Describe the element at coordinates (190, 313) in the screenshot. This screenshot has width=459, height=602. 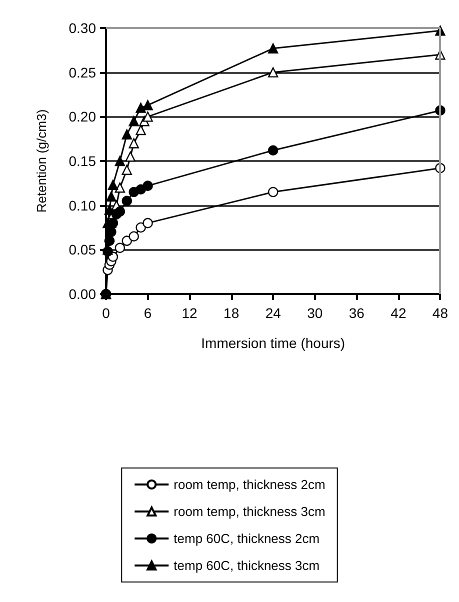
I see `x-tick-label: 12` at that location.